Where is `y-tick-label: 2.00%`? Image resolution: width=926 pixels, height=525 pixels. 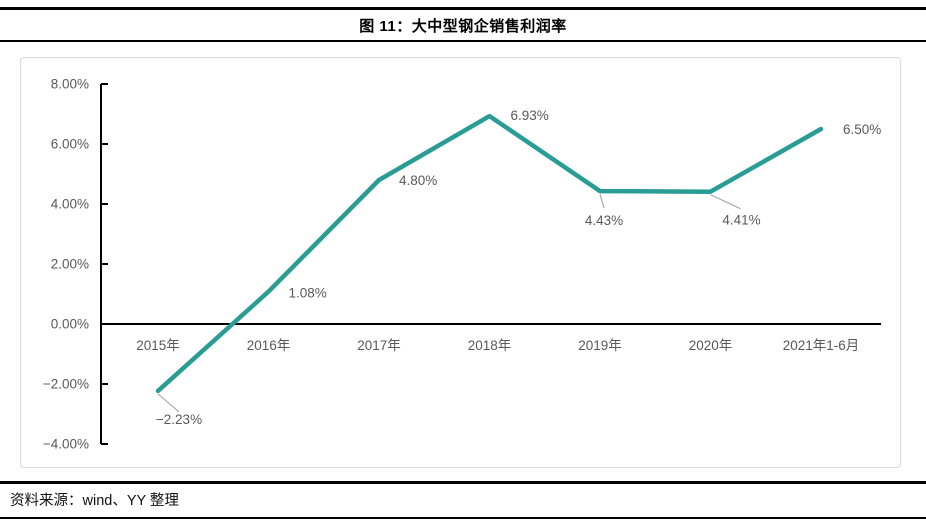 y-tick-label: 2.00% is located at coordinates (70, 264).